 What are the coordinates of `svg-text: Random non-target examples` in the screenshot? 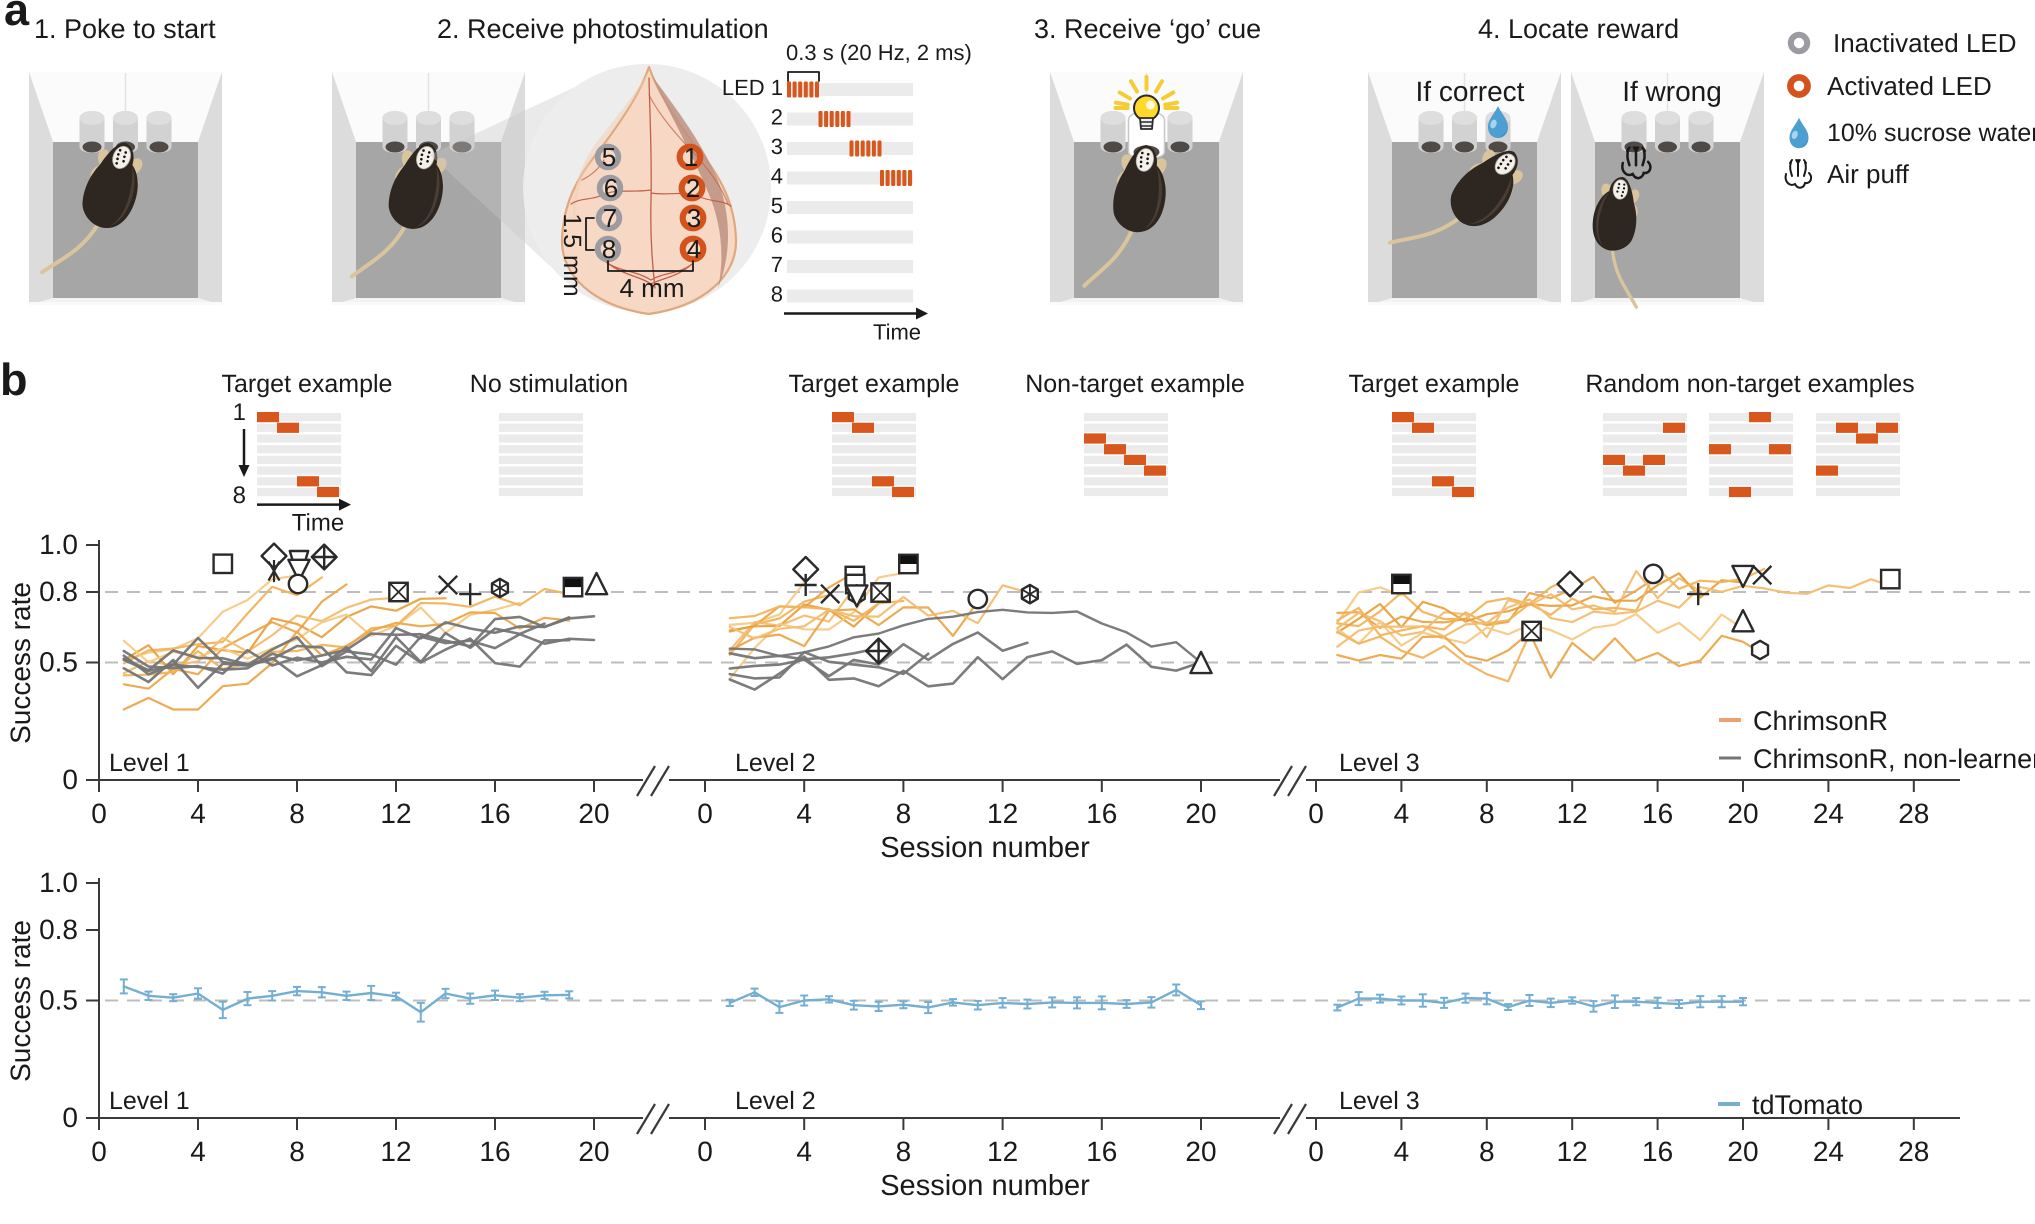 It's located at (1749, 384).